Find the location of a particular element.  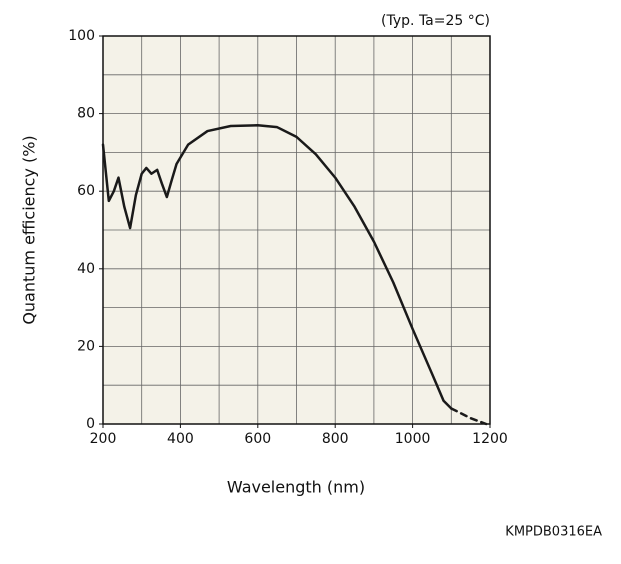

annotation: (Typ. Ta=25 °C) is located at coordinates (435, 21).